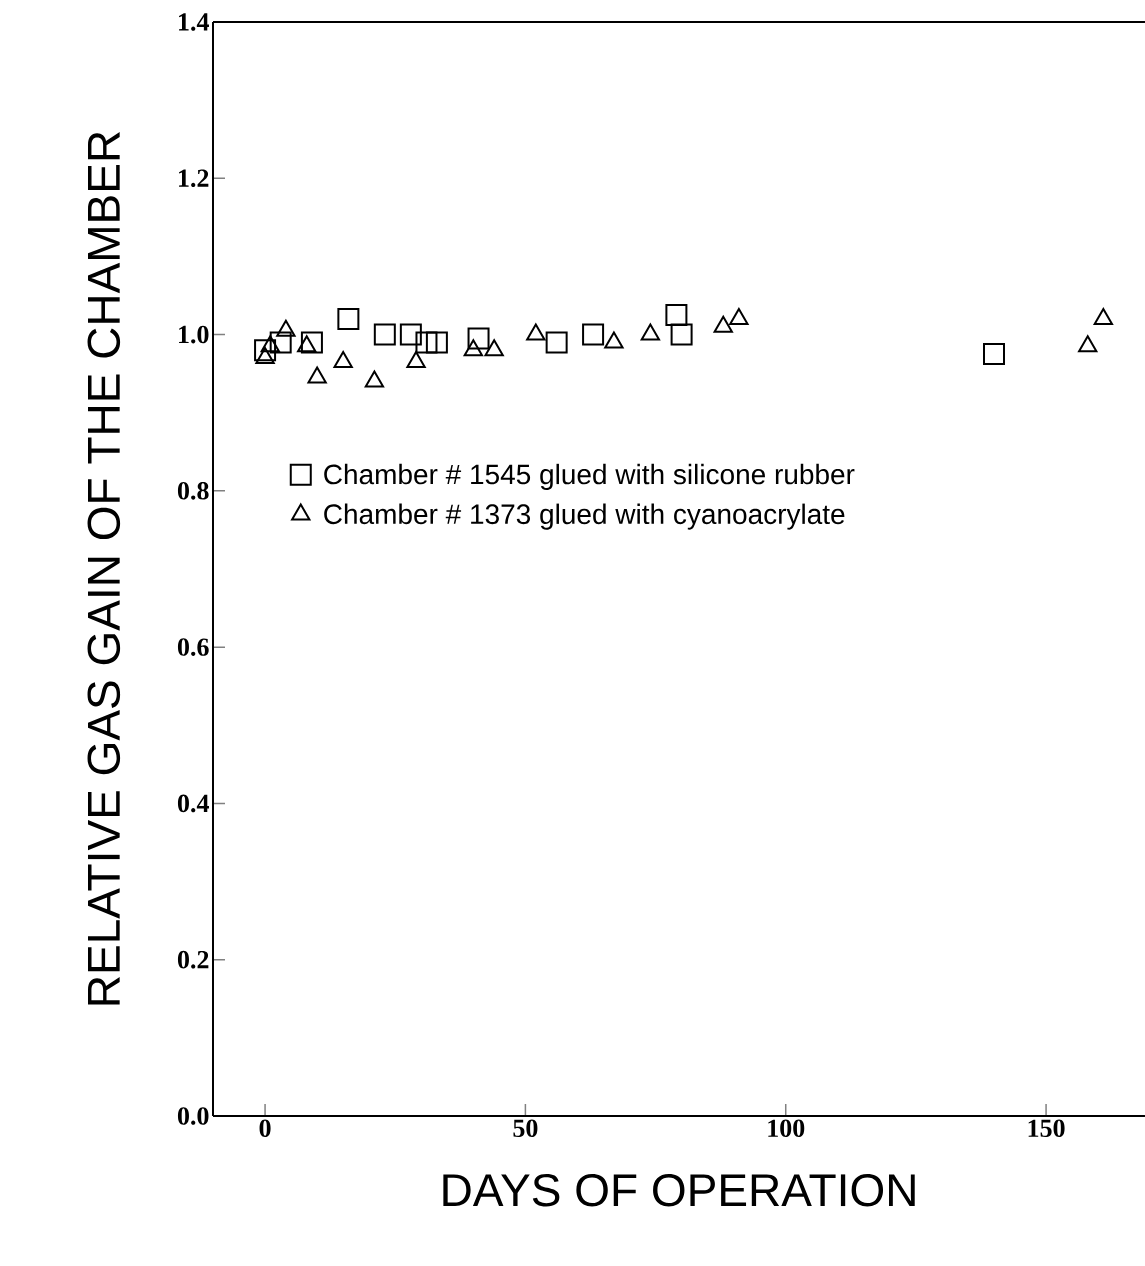 The height and width of the screenshot is (1266, 1145). I want to click on y-tick-label: 1.2, so click(194, 178).